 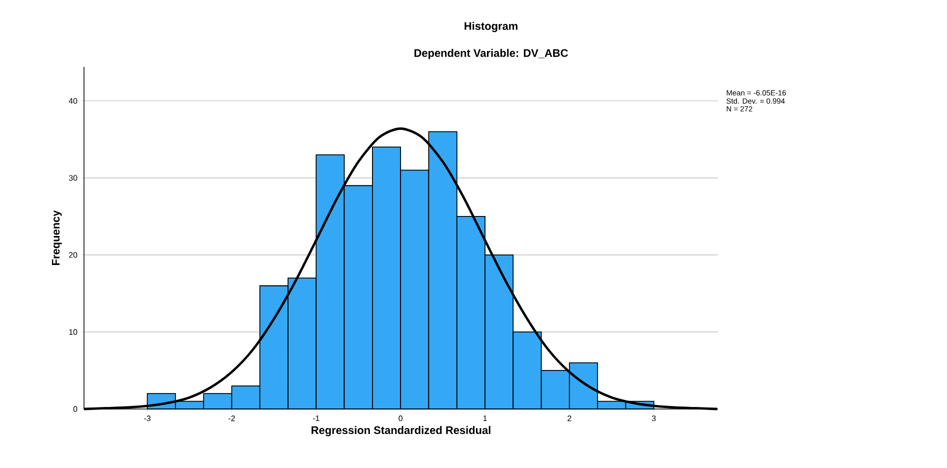 I want to click on chart-subtitle: Dependent Variable: DV_ABC, so click(x=491, y=54).